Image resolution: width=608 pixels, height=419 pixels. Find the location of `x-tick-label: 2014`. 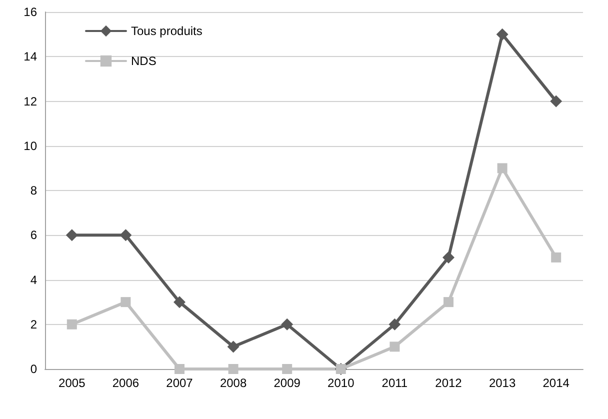

x-tick-label: 2014 is located at coordinates (556, 383).